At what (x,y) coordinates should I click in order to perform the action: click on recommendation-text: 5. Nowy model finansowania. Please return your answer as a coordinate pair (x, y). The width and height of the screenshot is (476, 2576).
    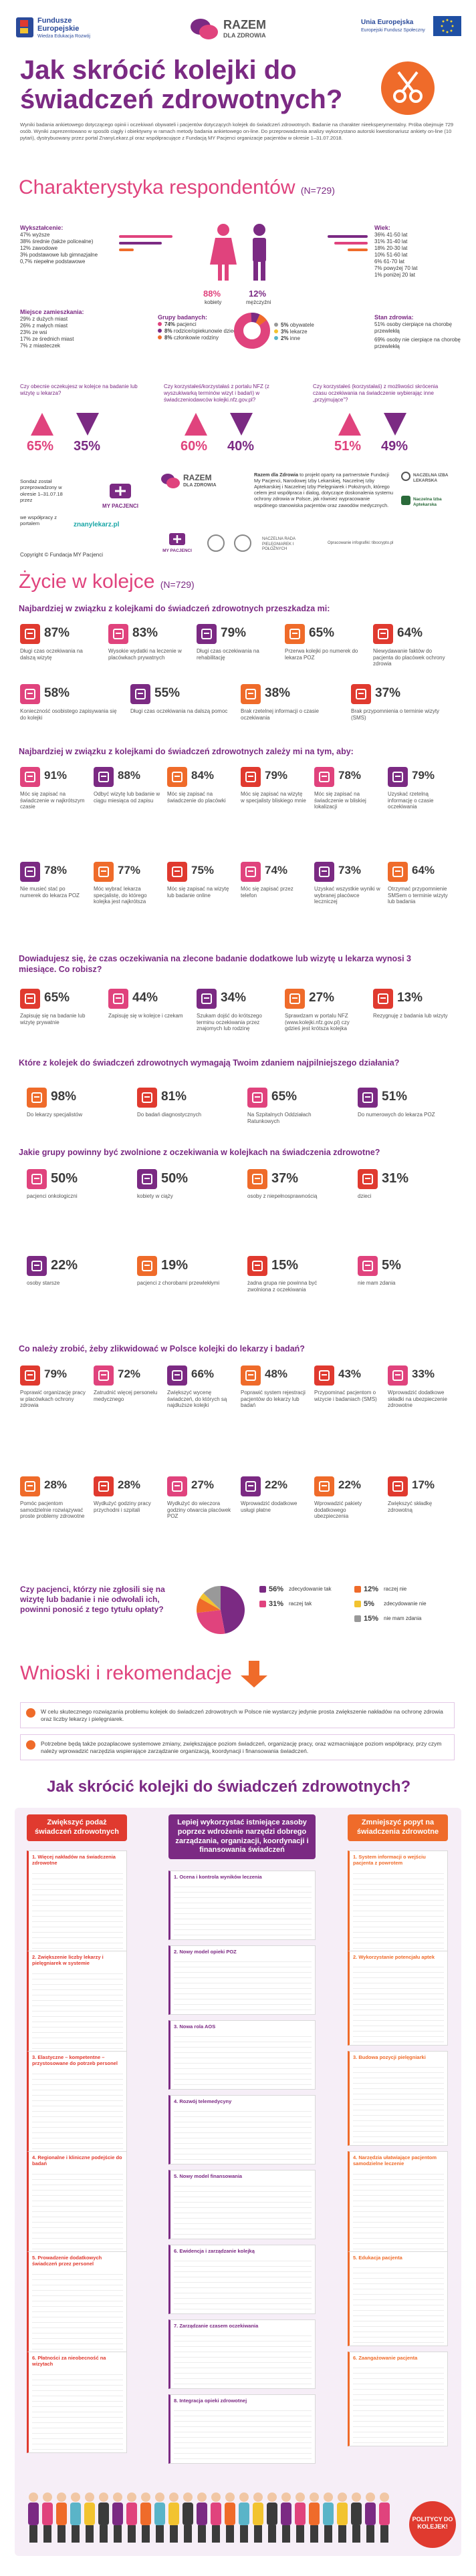
    Looking at the image, I should click on (208, 2176).